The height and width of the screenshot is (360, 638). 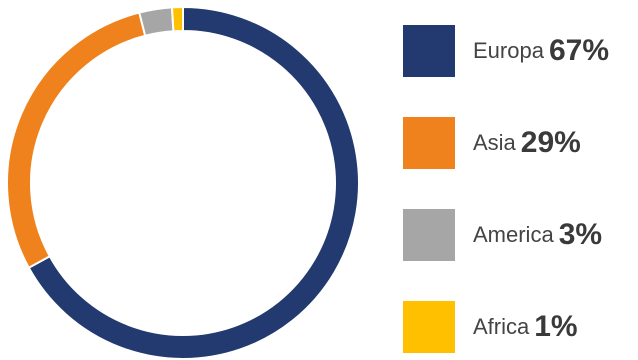 I want to click on legend-item-america: America 3%, so click(x=520, y=235).